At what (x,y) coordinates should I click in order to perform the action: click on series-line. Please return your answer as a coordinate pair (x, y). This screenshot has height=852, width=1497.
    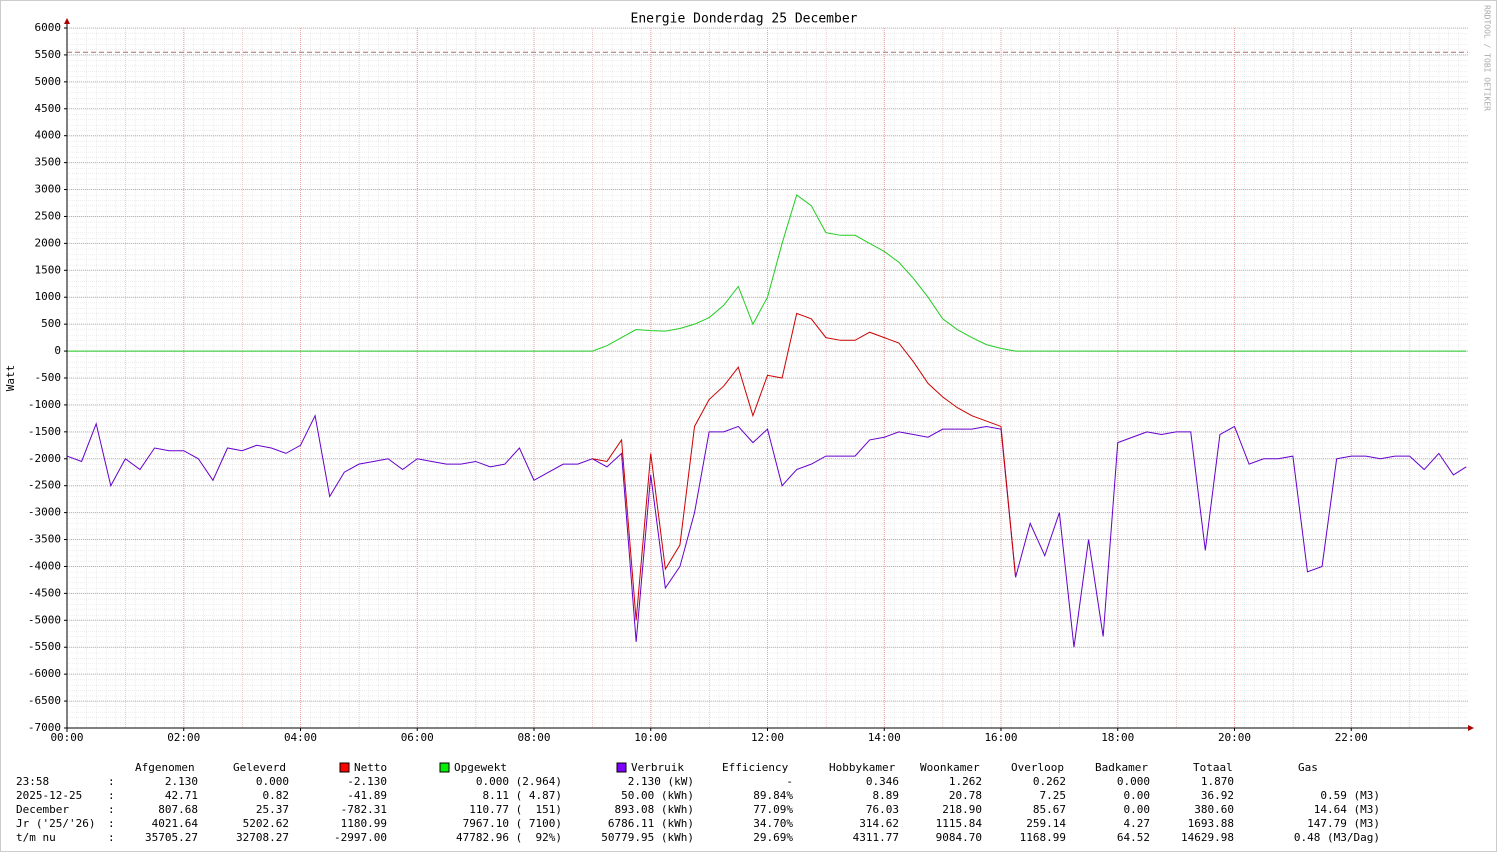
    Looking at the image, I should click on (804, 466).